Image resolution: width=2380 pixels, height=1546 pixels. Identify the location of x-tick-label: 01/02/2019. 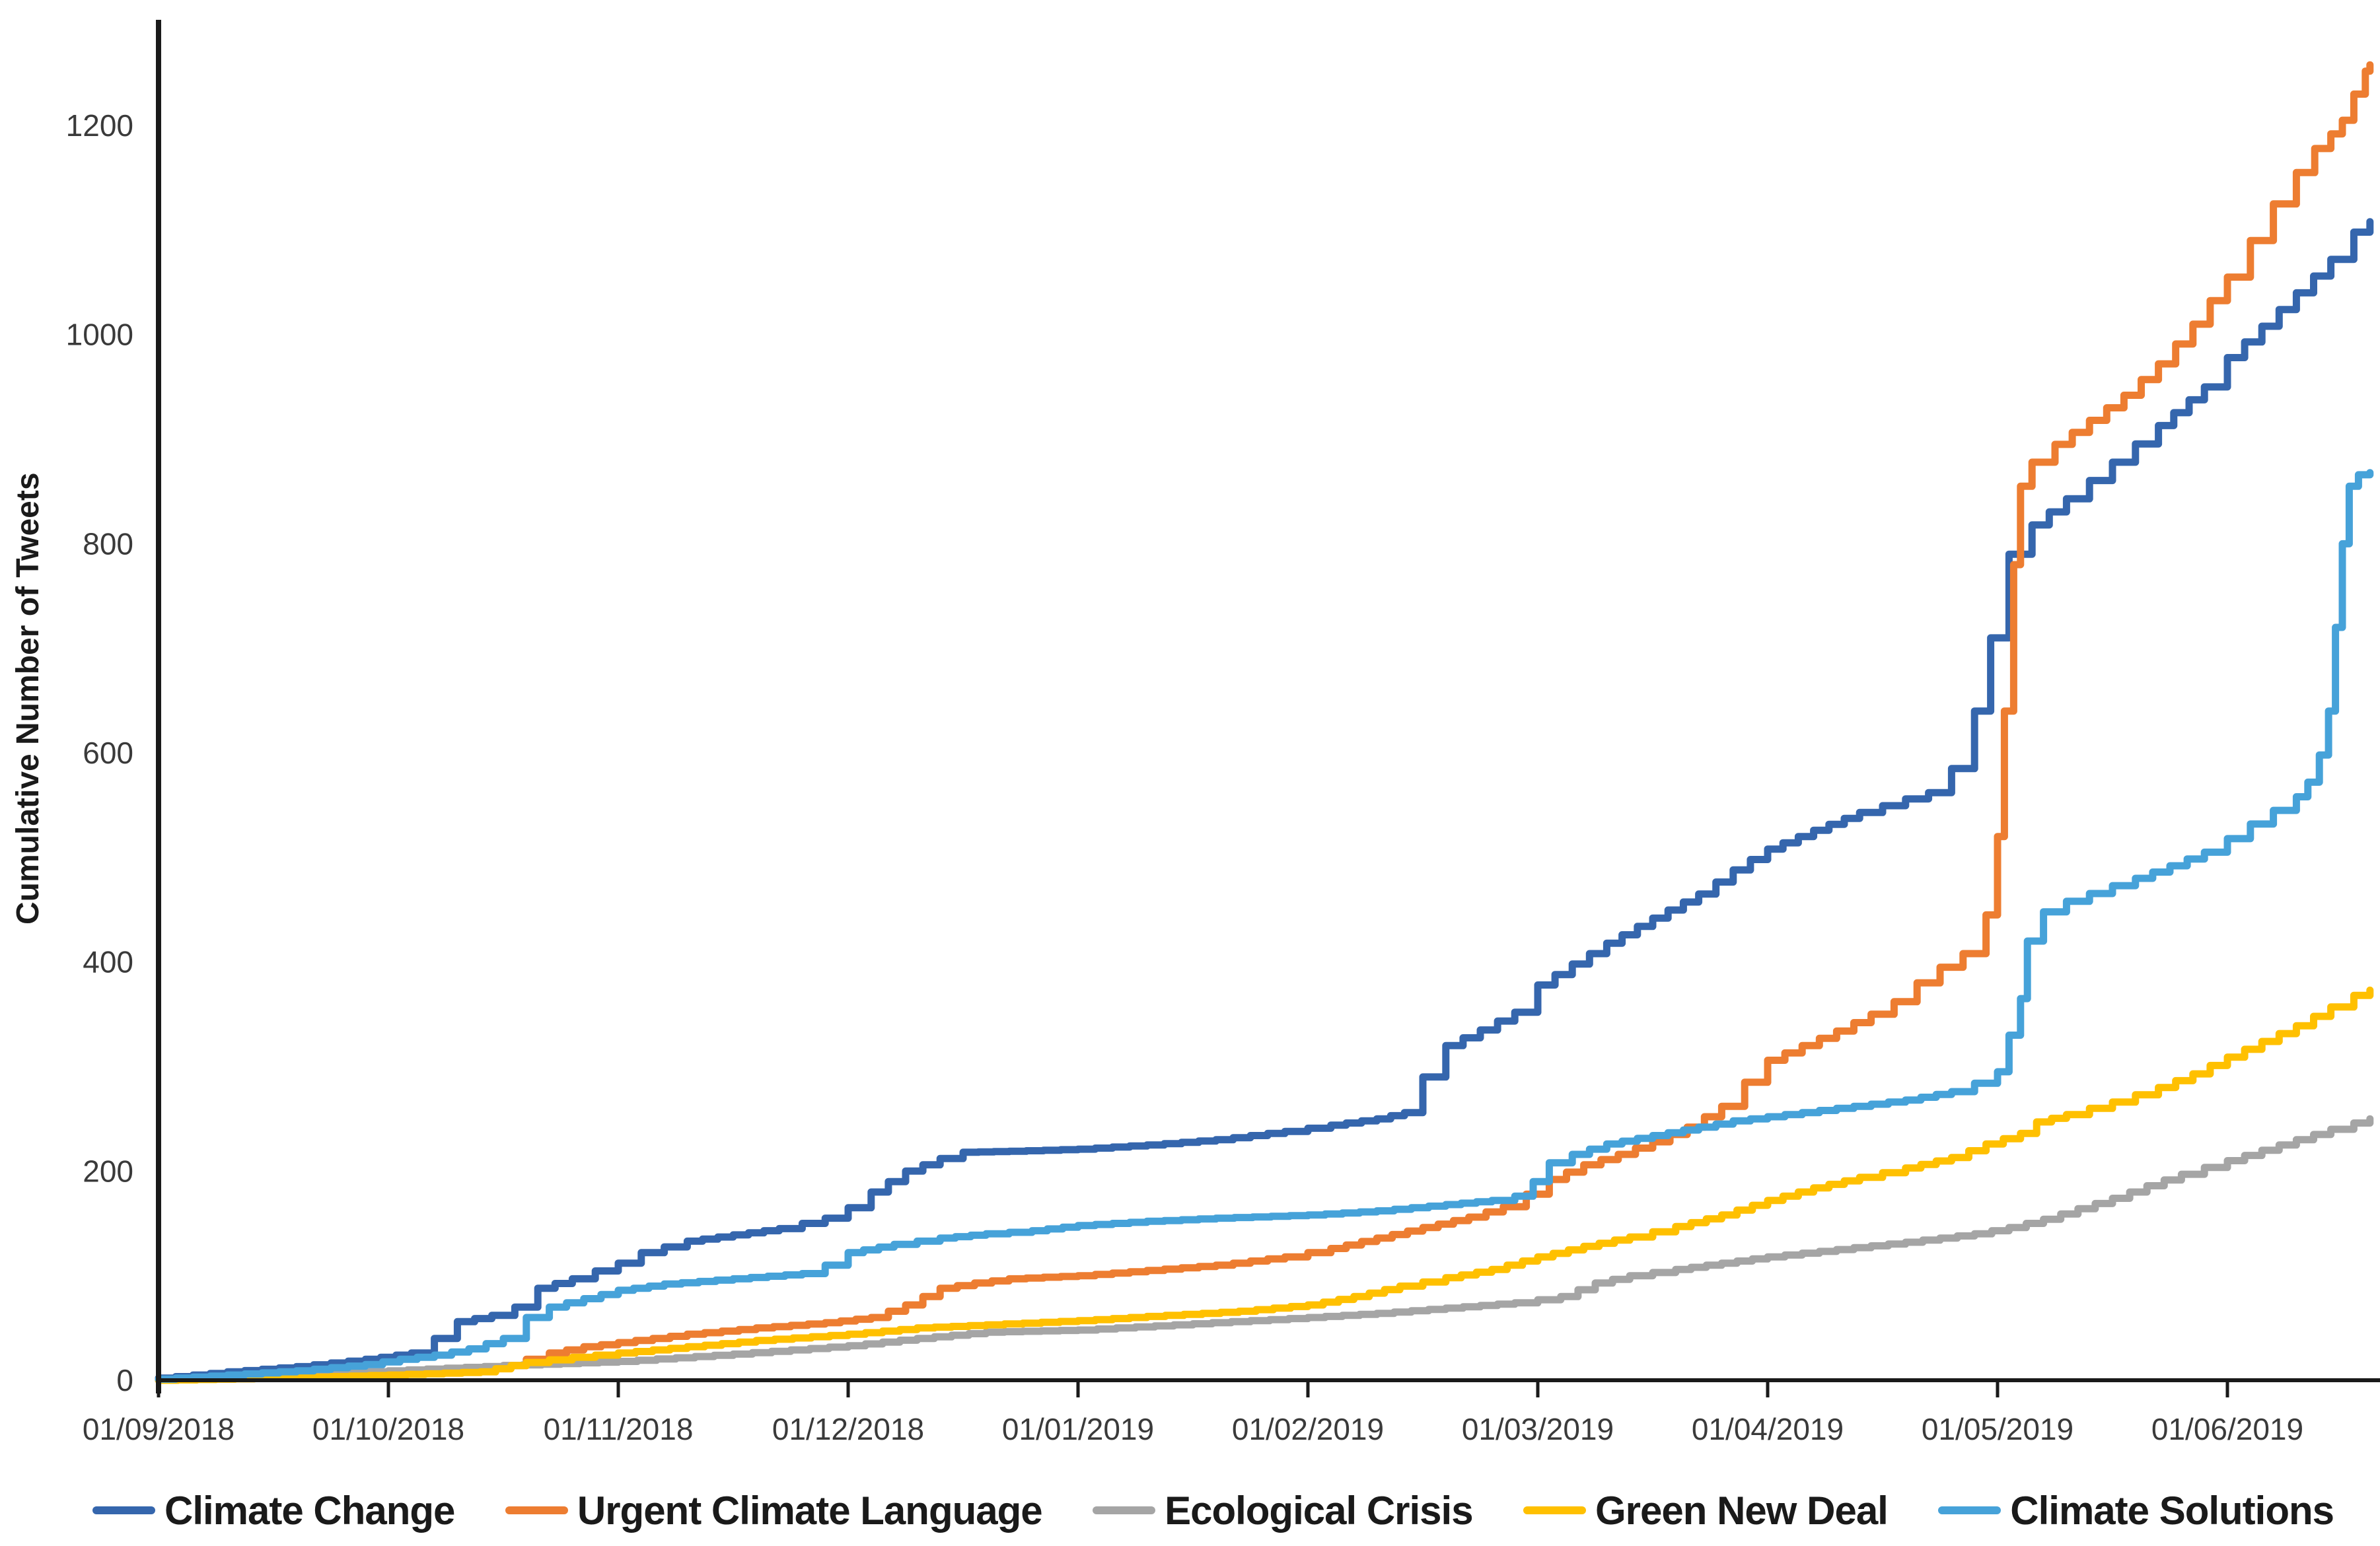
(1308, 1429).